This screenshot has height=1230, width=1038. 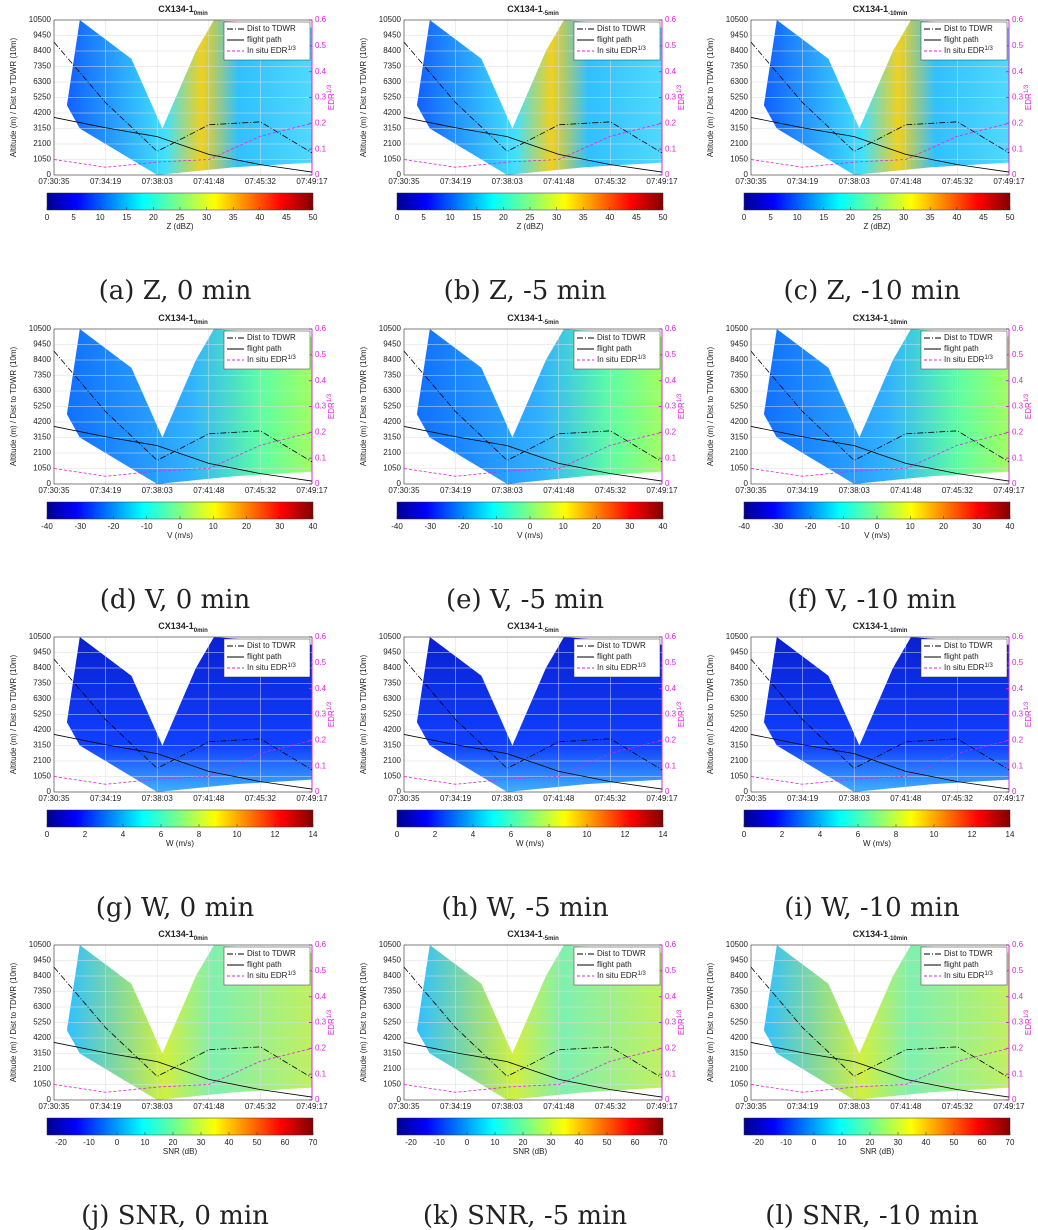 I want to click on colorbar-tick-label: 2, so click(x=85, y=834).